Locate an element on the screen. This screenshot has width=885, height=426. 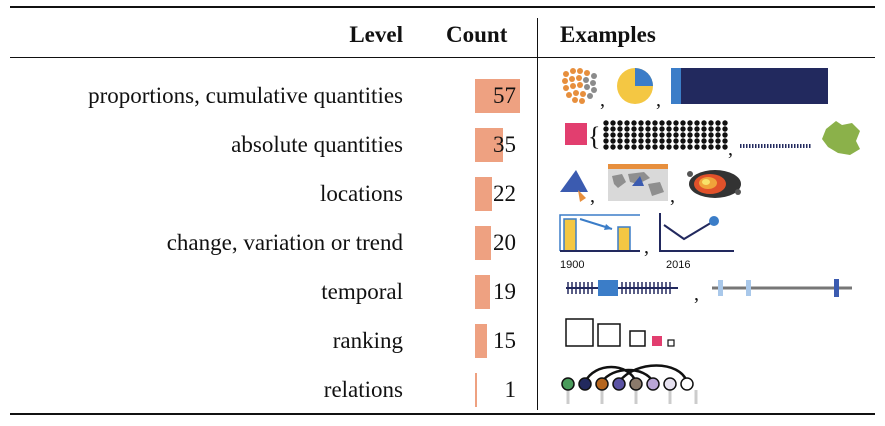
france-map-icon is located at coordinates (841, 138).